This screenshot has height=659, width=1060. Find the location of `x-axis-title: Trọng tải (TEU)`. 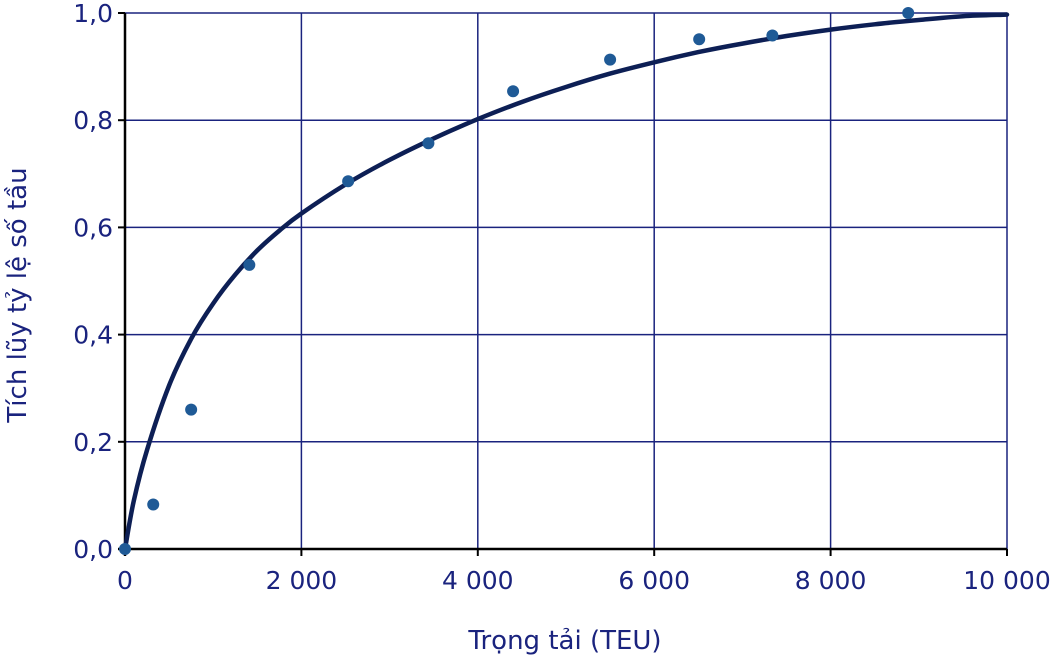

x-axis-title: Trọng tải (TEU) is located at coordinates (564, 641).